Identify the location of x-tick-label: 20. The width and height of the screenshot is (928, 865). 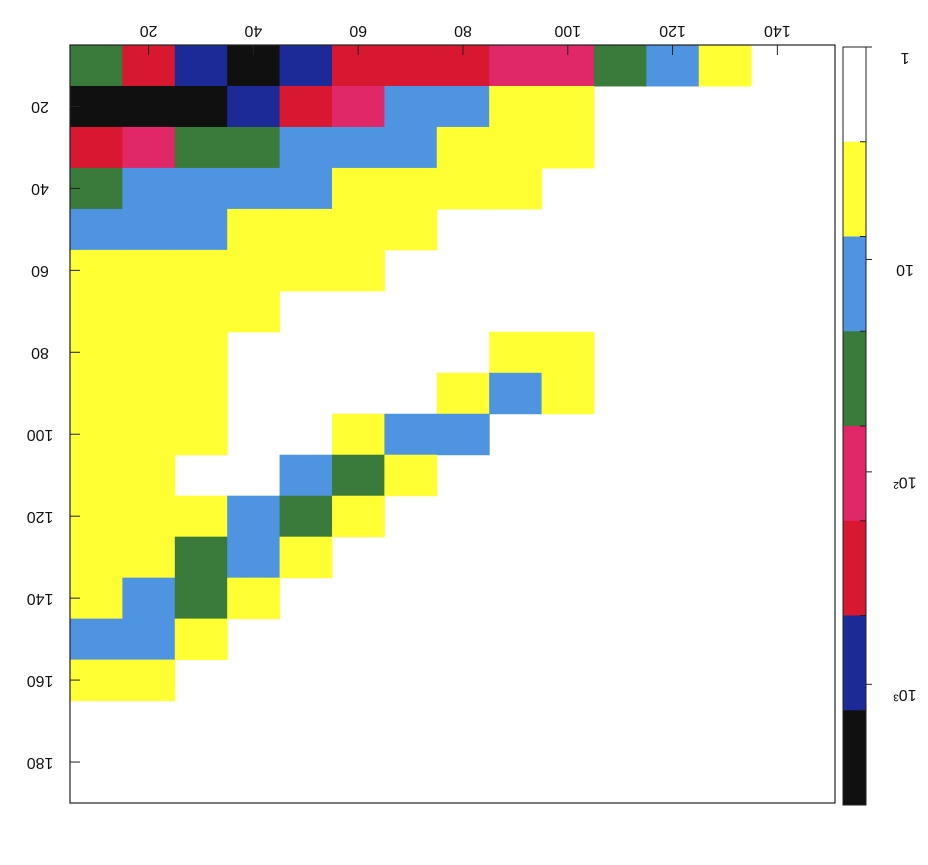
(149, 30).